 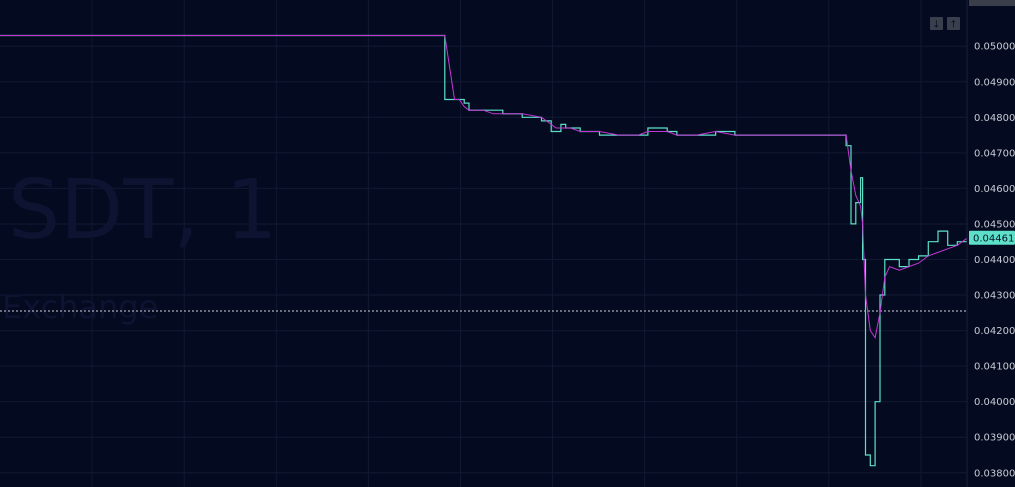 I want to click on y-tick-label: 0.04500, so click(x=994, y=224).